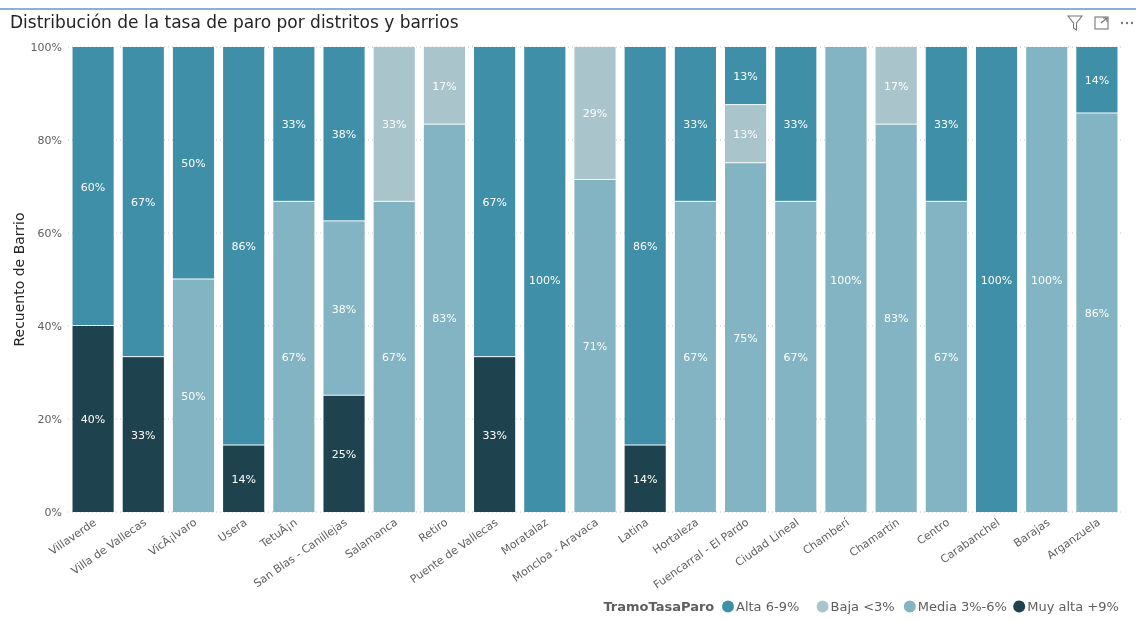  What do you see at coordinates (53, 512) in the screenshot?
I see `y-tick-label: 0%` at bounding box center [53, 512].